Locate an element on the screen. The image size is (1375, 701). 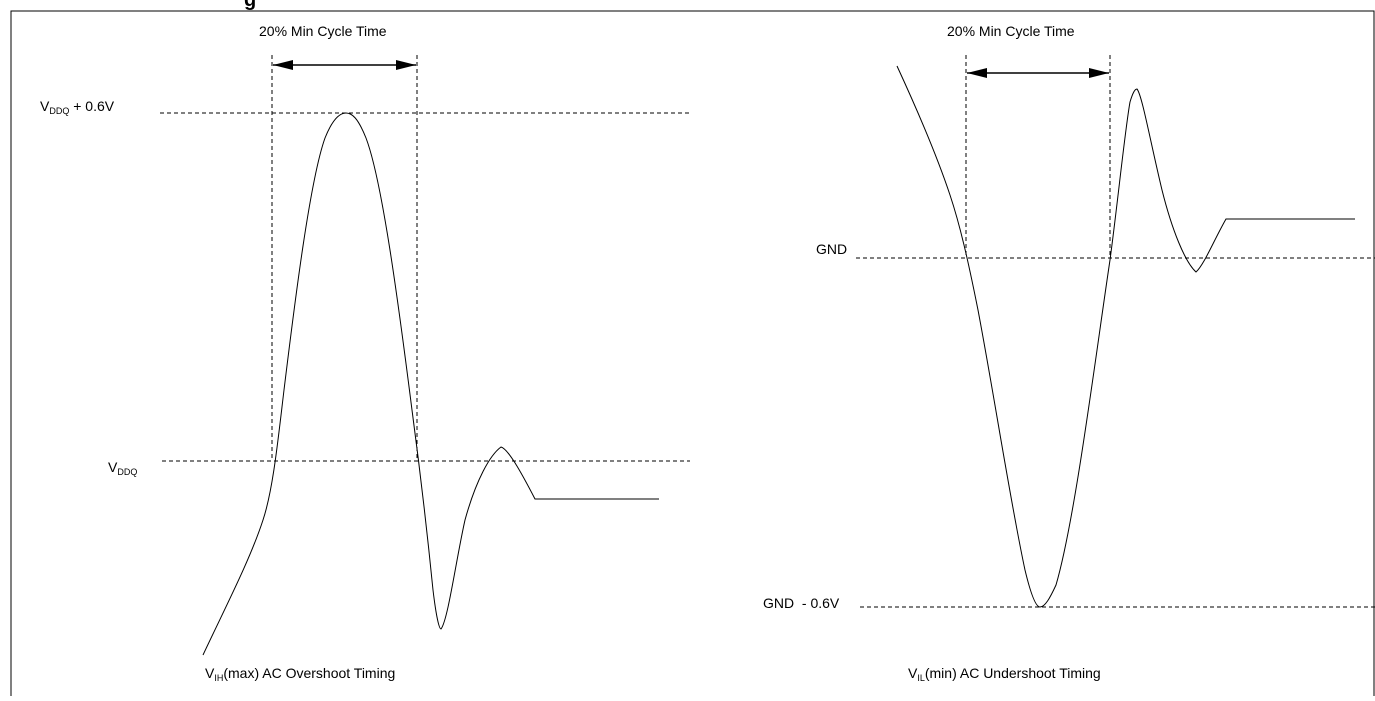
undershoot-upper-level-label: GND is located at coordinates (832, 249).